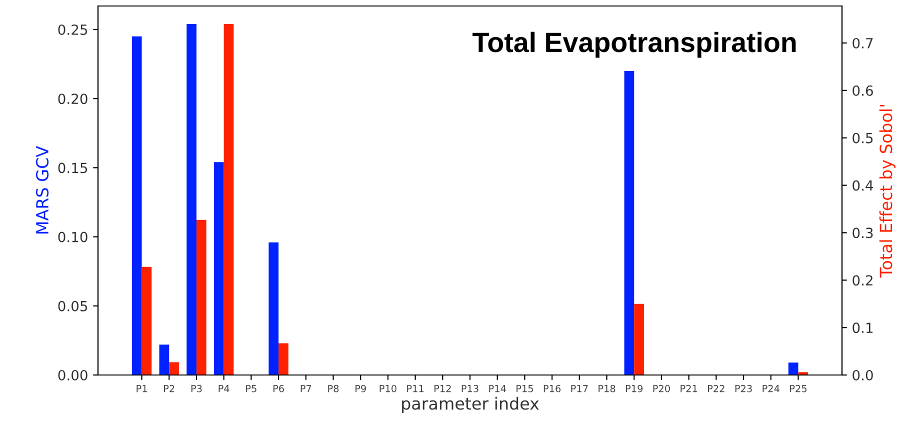 The image size is (914, 427). I want to click on y2-tick-label: 0.2, so click(862, 280).